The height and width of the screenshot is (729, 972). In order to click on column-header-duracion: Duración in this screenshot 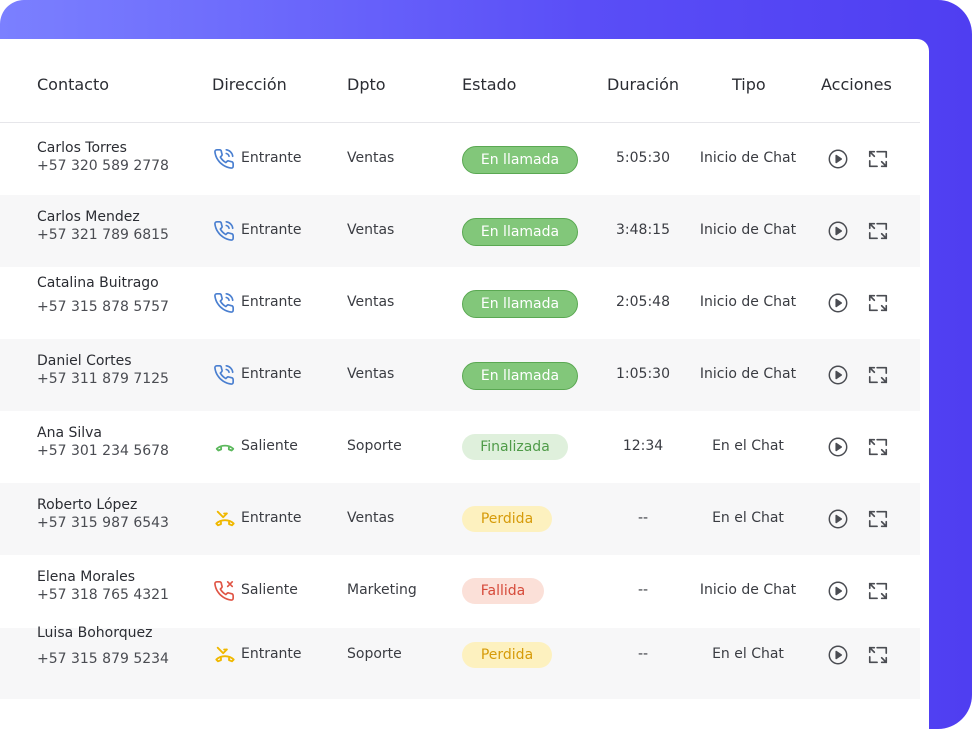, I will do `click(643, 84)`.